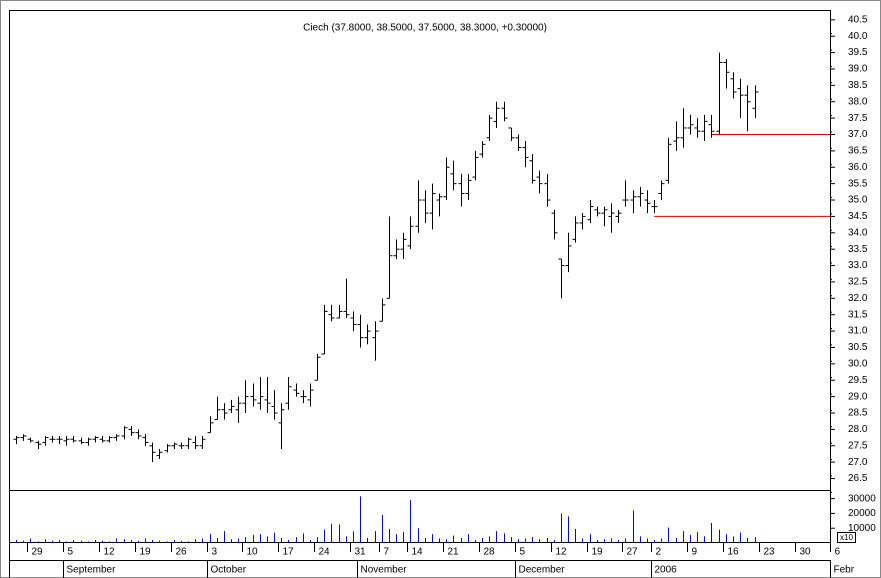  Describe the element at coordinates (858, 347) in the screenshot. I see `y-tick-label: 30.5` at that location.